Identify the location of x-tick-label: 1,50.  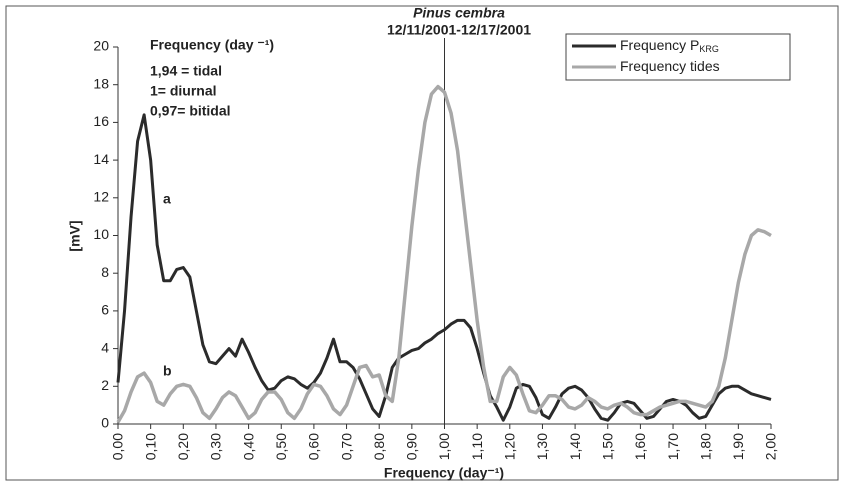
(607, 446).